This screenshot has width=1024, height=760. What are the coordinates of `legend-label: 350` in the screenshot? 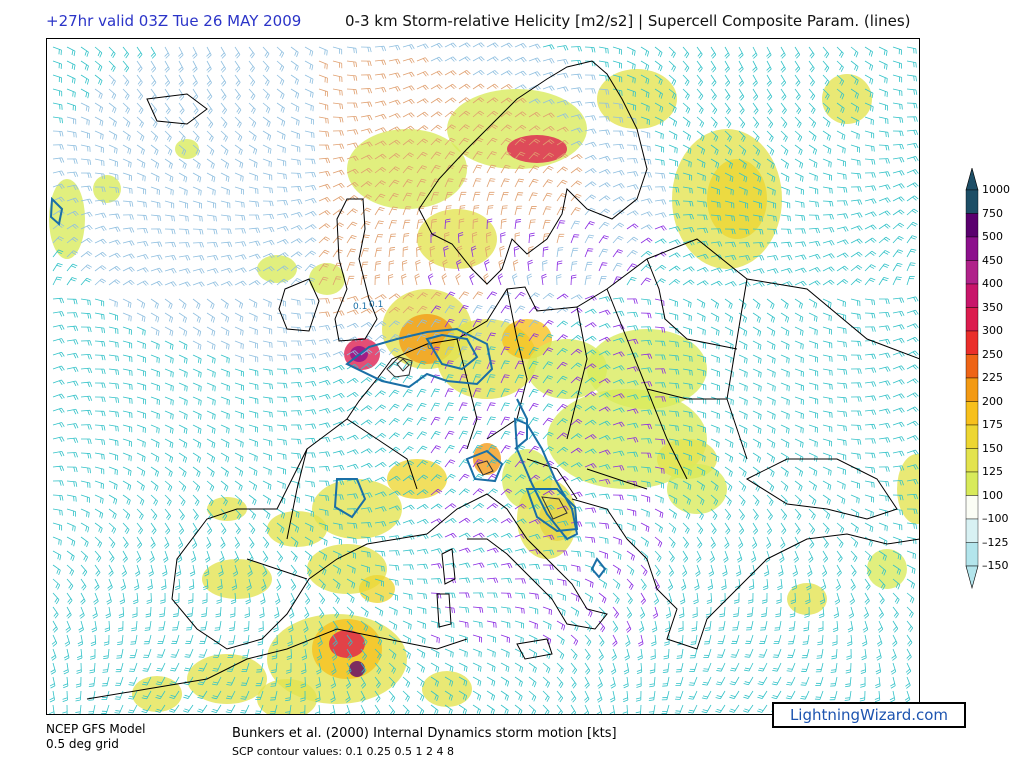 It's located at (992, 307).